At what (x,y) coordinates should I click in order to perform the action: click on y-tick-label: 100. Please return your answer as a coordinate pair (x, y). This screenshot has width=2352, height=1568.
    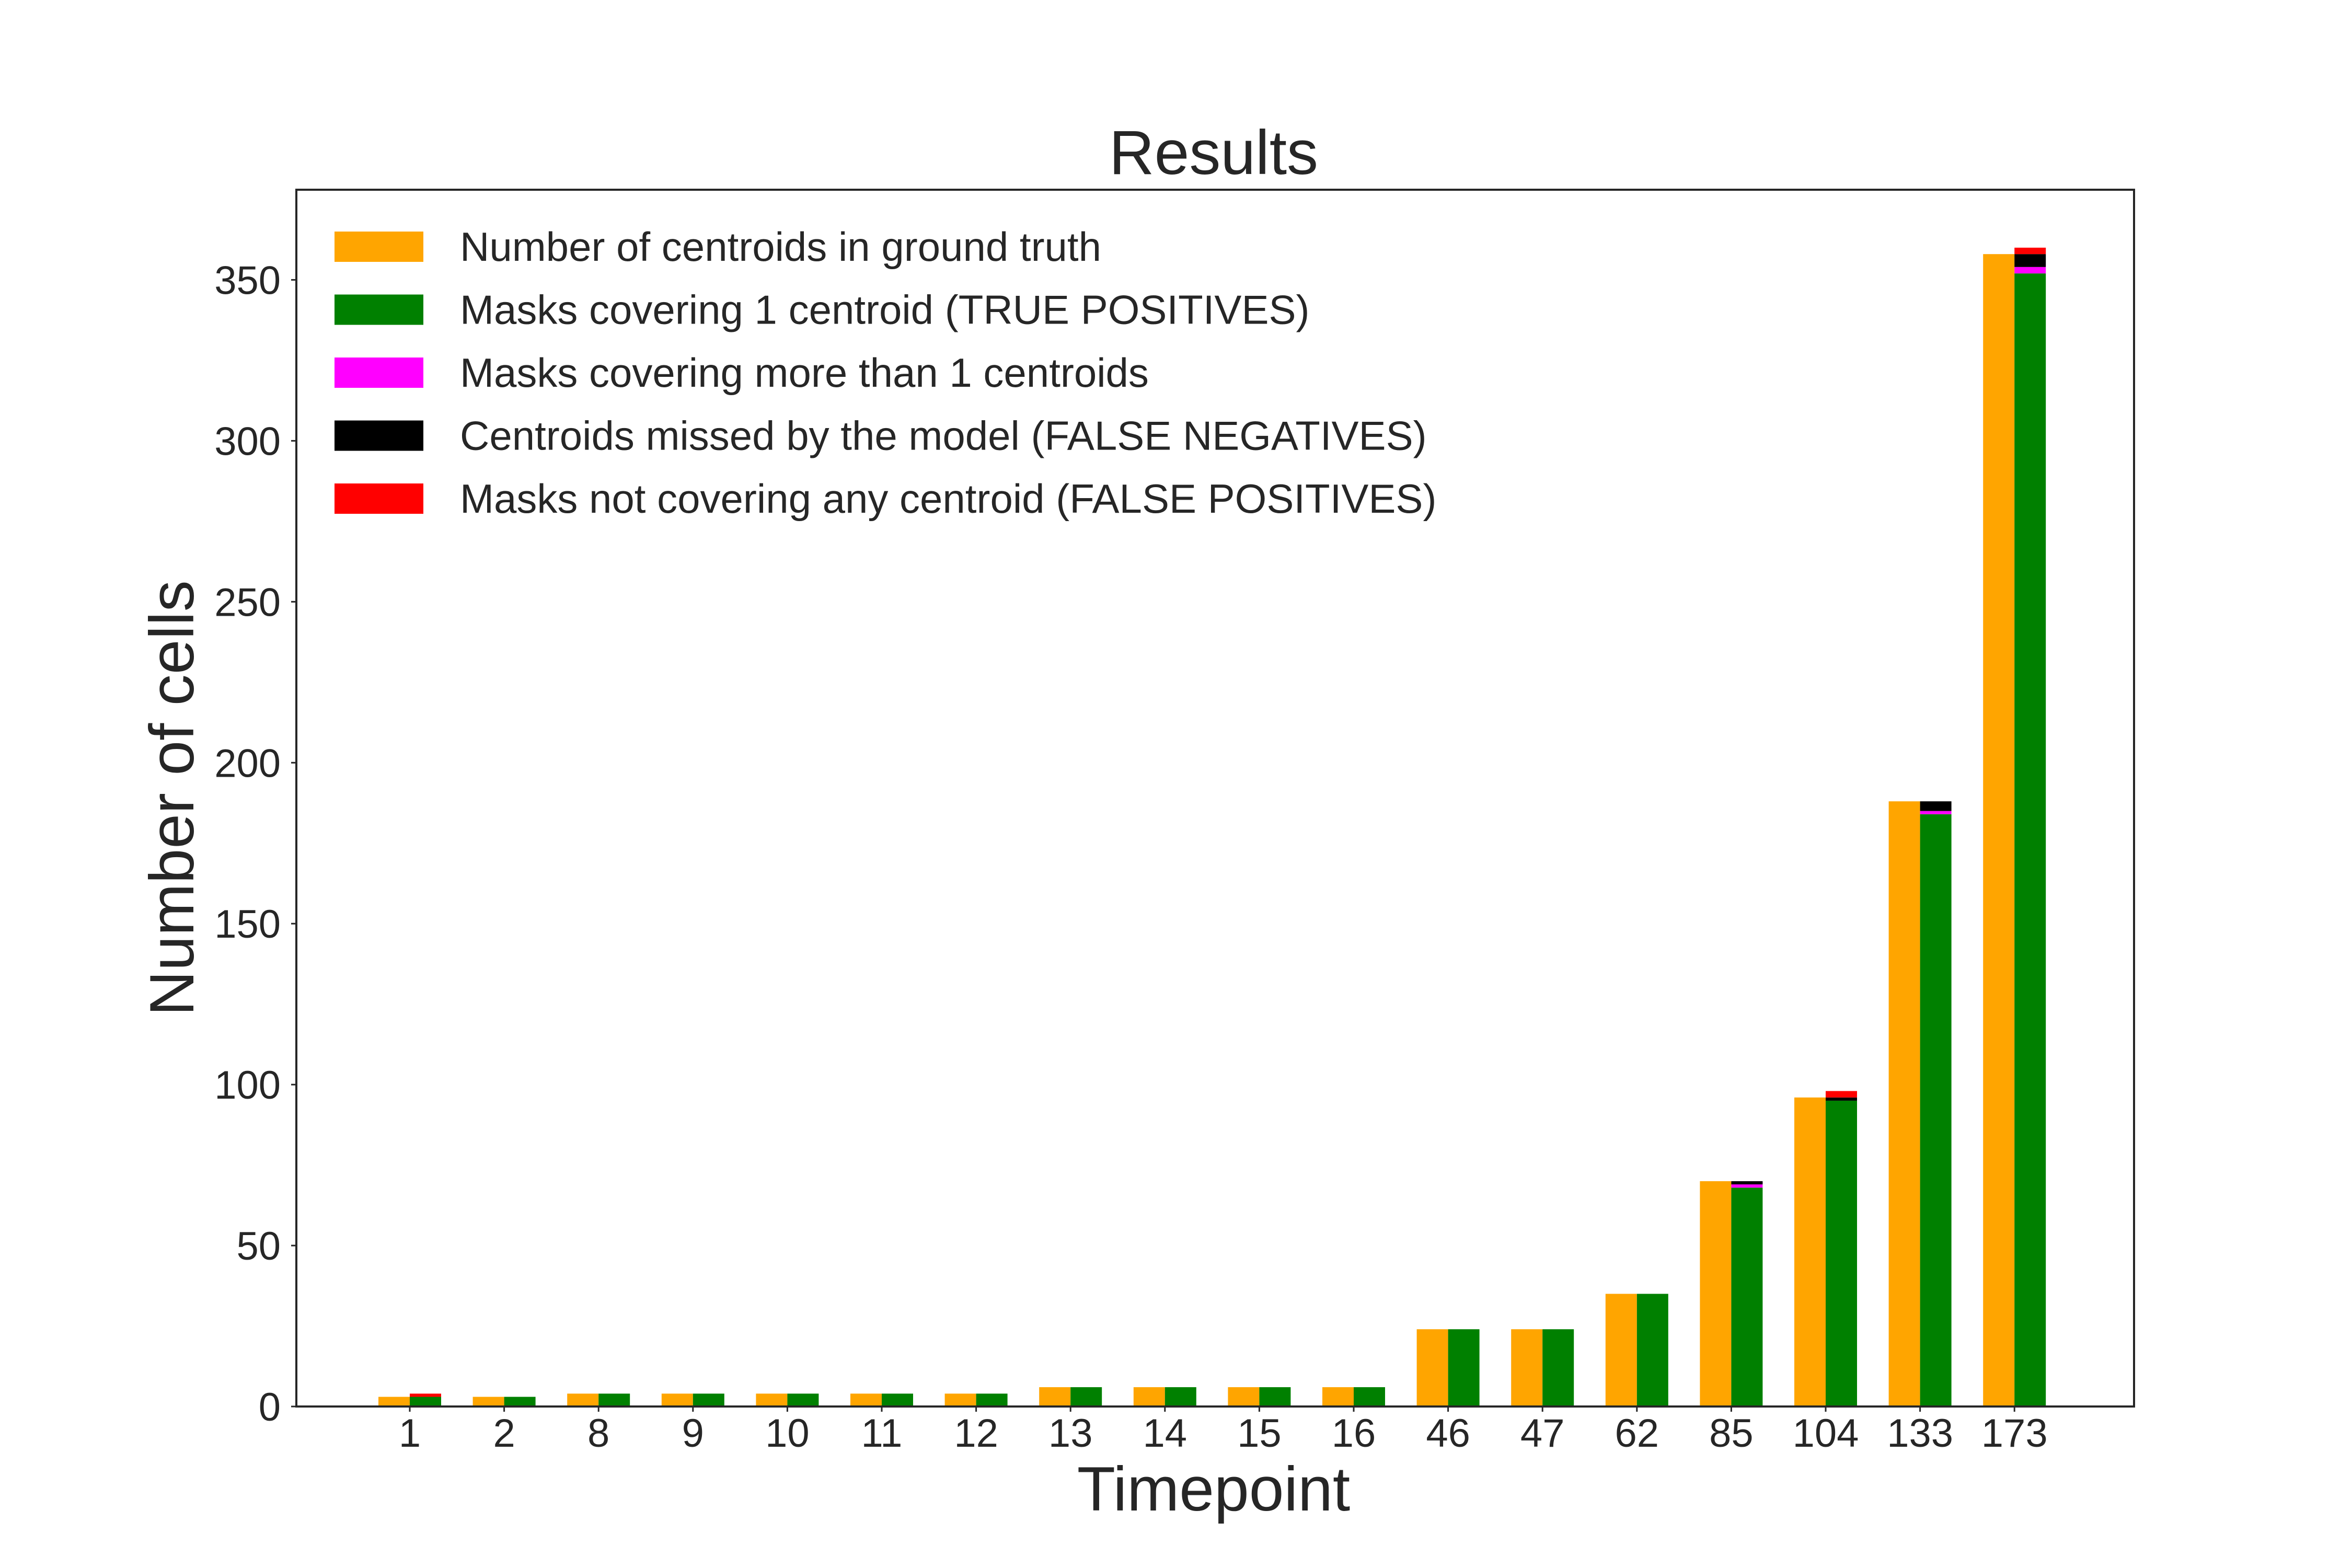
    Looking at the image, I should click on (247, 1085).